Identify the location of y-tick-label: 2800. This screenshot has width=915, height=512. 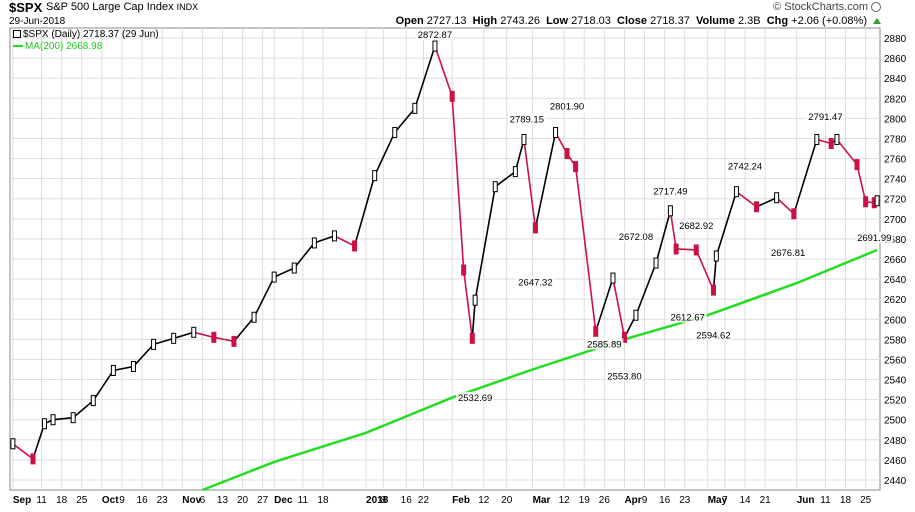
(895, 119).